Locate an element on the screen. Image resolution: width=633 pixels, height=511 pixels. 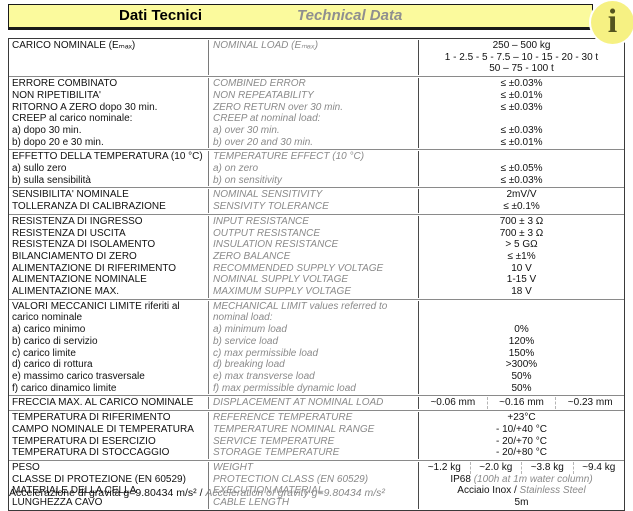
row-value: - 20/+80 °C is located at coordinates (521, 453).